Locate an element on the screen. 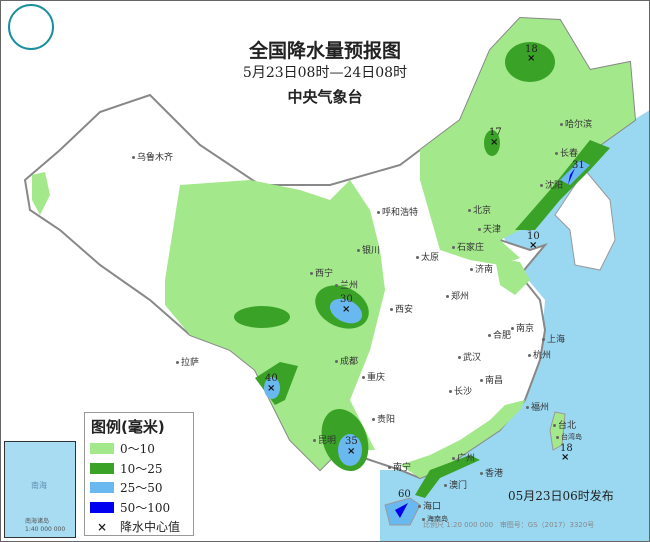  city-label: 郑州 is located at coordinates (457, 295).